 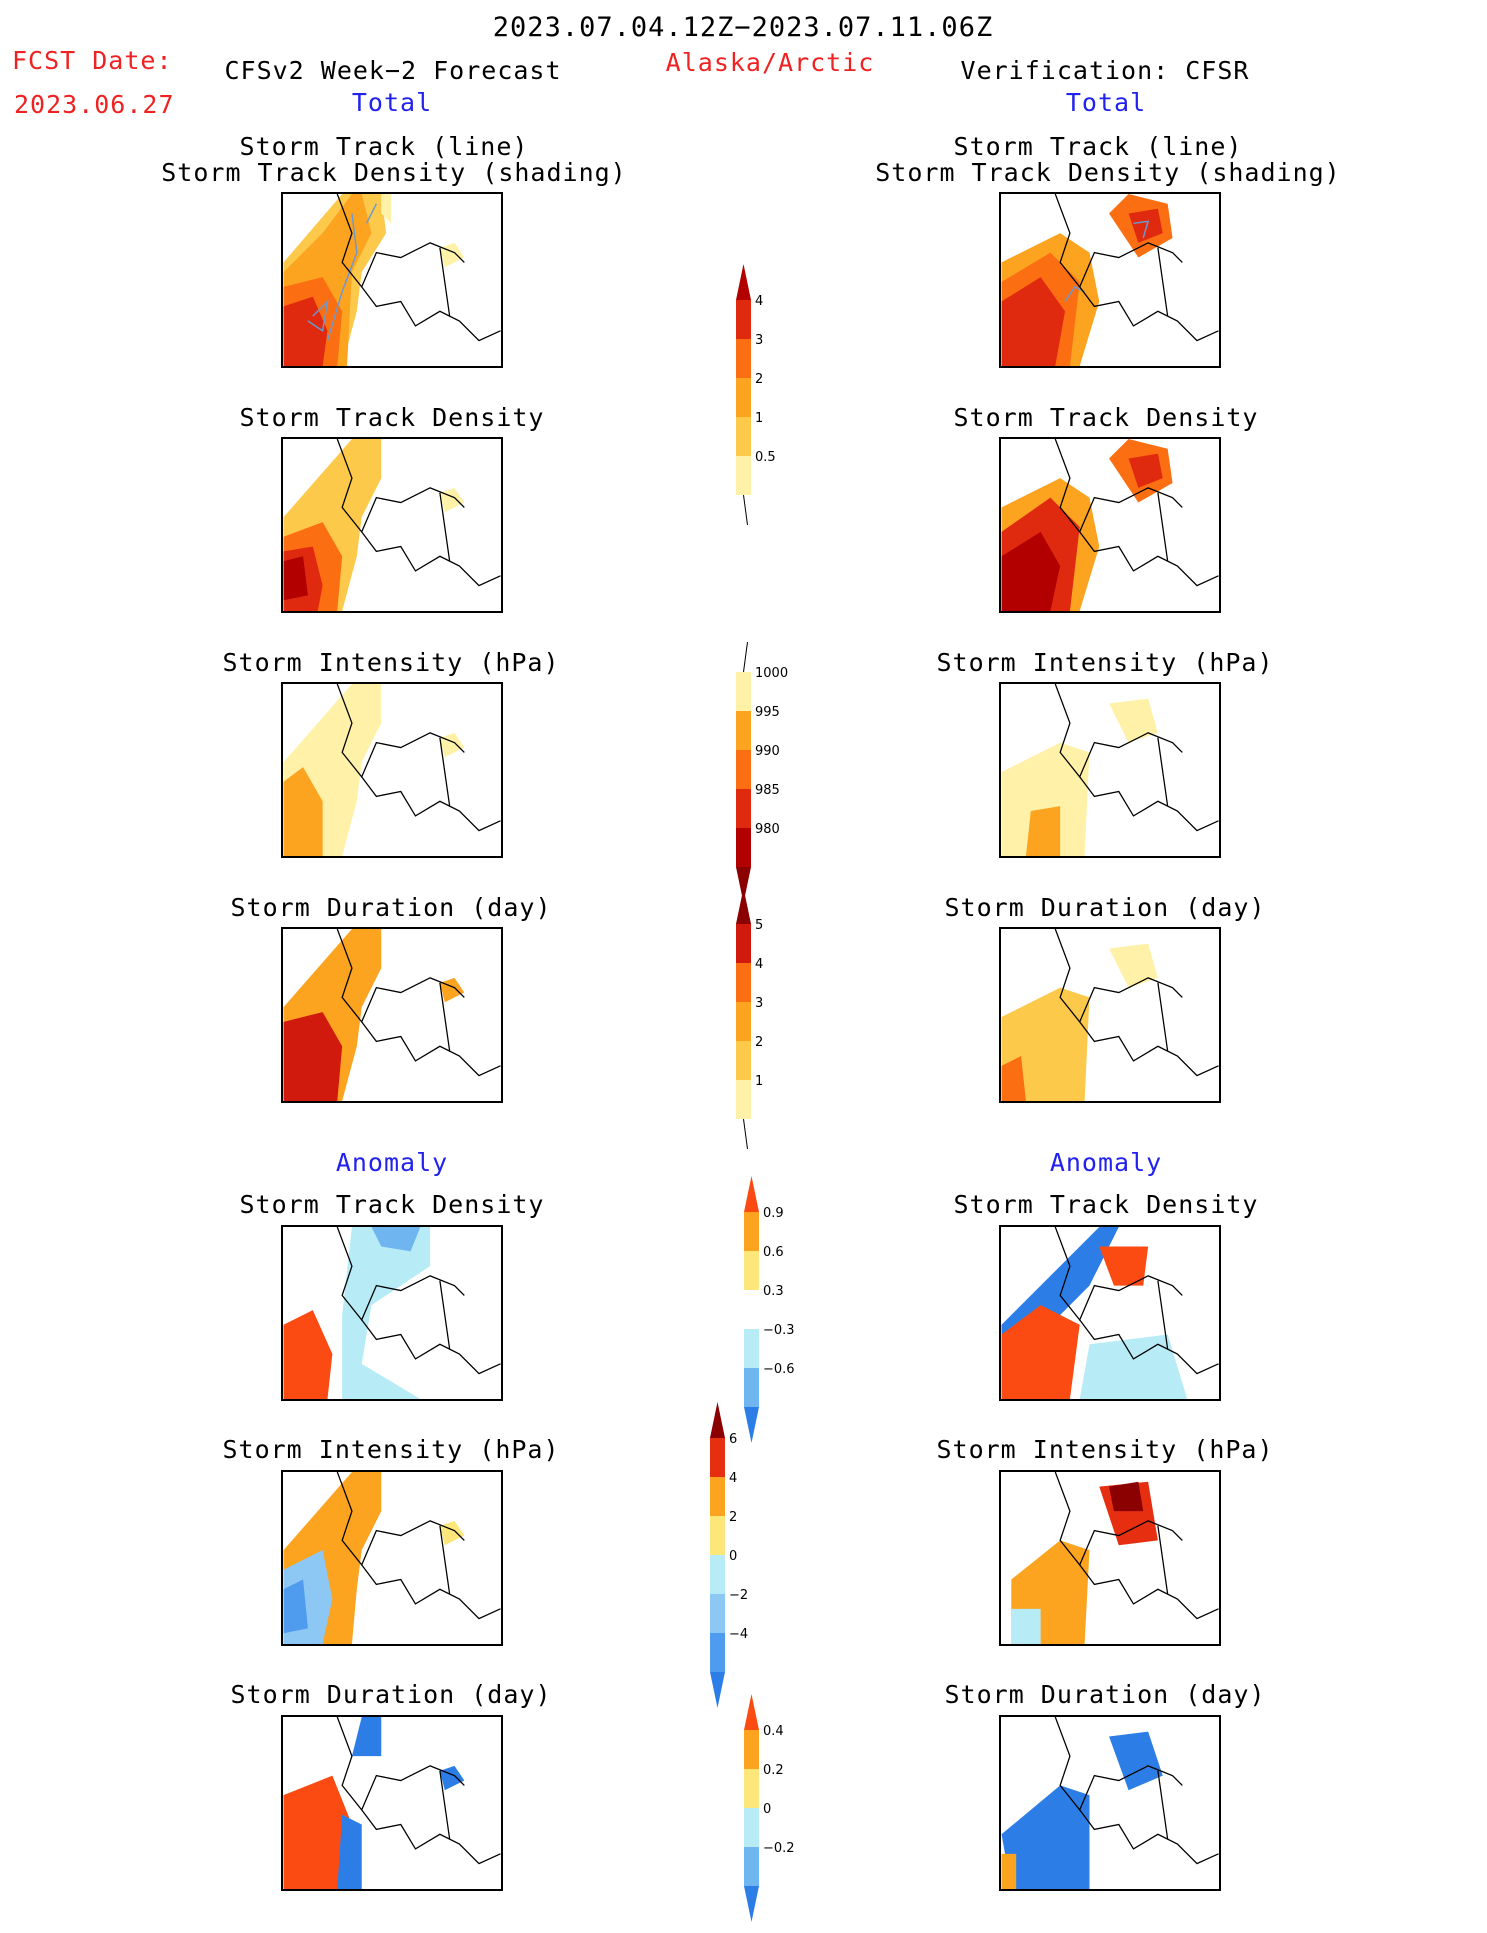 What do you see at coordinates (384, 146) in the screenshot?
I see `title-track-line-left: Storm Track (line)` at bounding box center [384, 146].